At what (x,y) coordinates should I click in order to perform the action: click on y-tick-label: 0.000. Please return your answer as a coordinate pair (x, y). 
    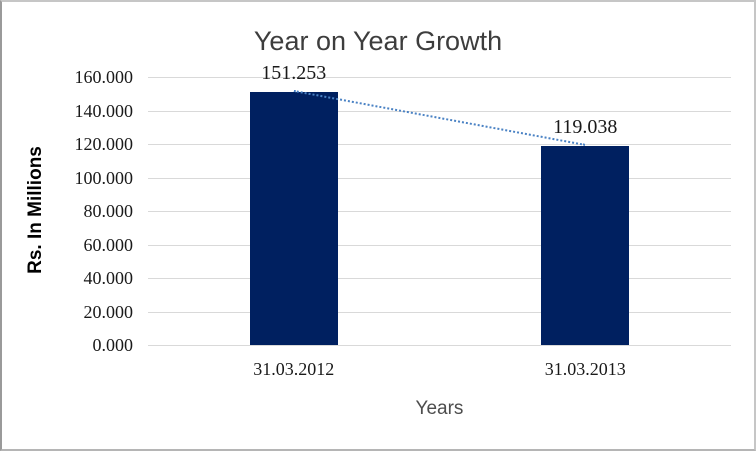
    Looking at the image, I should click on (113, 345).